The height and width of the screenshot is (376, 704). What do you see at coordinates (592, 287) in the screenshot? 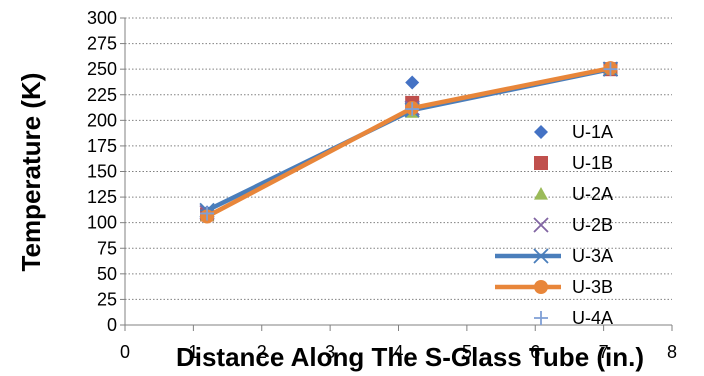
I see `legend-label: U-3B` at bounding box center [592, 287].